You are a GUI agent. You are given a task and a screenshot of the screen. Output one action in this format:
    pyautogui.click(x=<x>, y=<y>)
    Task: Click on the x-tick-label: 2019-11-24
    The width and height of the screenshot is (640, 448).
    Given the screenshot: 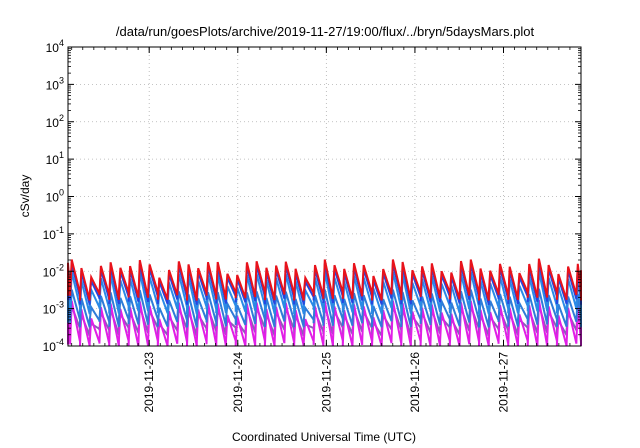 What is the action you would take?
    pyautogui.click(x=238, y=382)
    